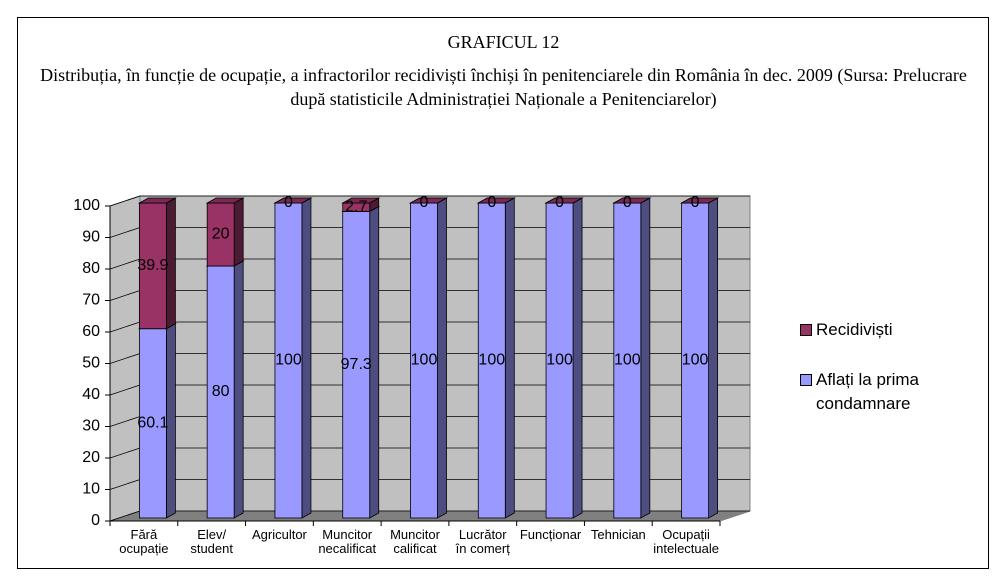  Describe the element at coordinates (867, 391) in the screenshot. I see `legend-label: Aflați la prima condamnare` at that location.